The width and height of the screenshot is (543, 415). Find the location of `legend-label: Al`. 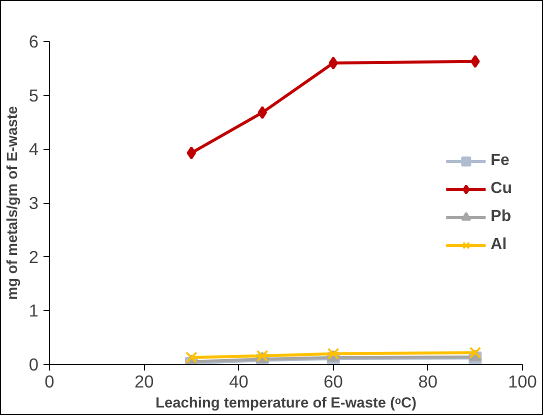

legend-label: Al is located at coordinates (499, 245).